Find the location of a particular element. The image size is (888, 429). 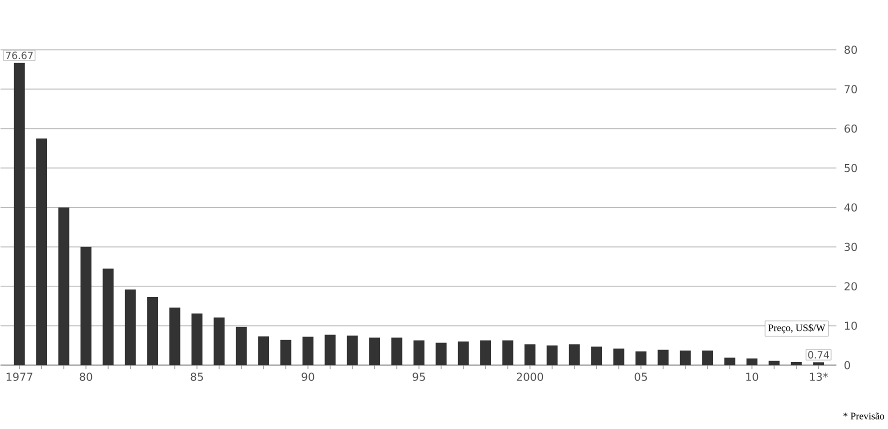

y-tick-label: 80 is located at coordinates (850, 50).